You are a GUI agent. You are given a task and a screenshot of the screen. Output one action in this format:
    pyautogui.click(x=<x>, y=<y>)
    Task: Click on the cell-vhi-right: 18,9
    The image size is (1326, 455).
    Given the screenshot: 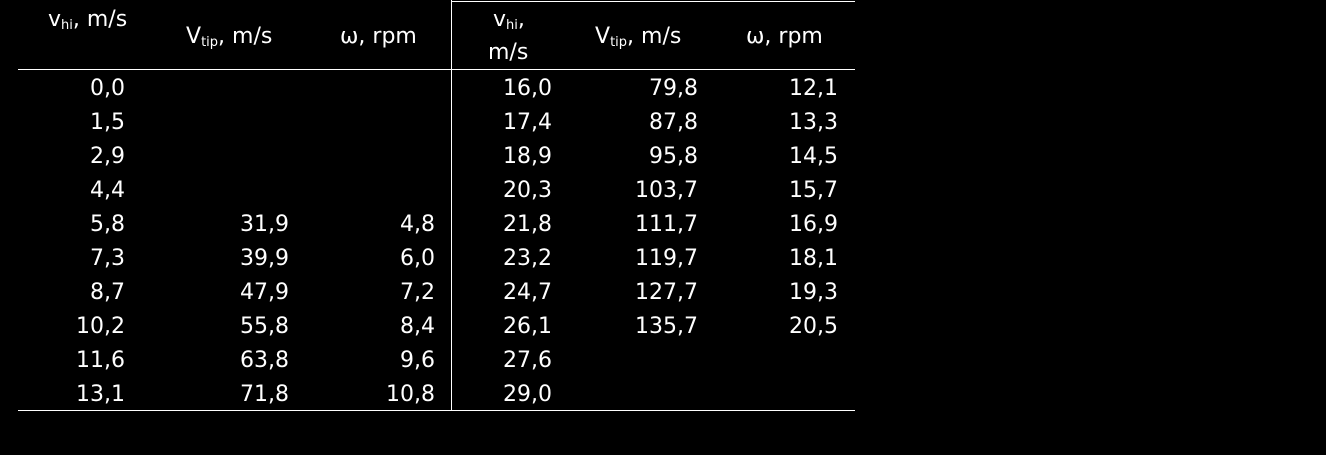 What is the action you would take?
    pyautogui.click(x=527, y=156)
    